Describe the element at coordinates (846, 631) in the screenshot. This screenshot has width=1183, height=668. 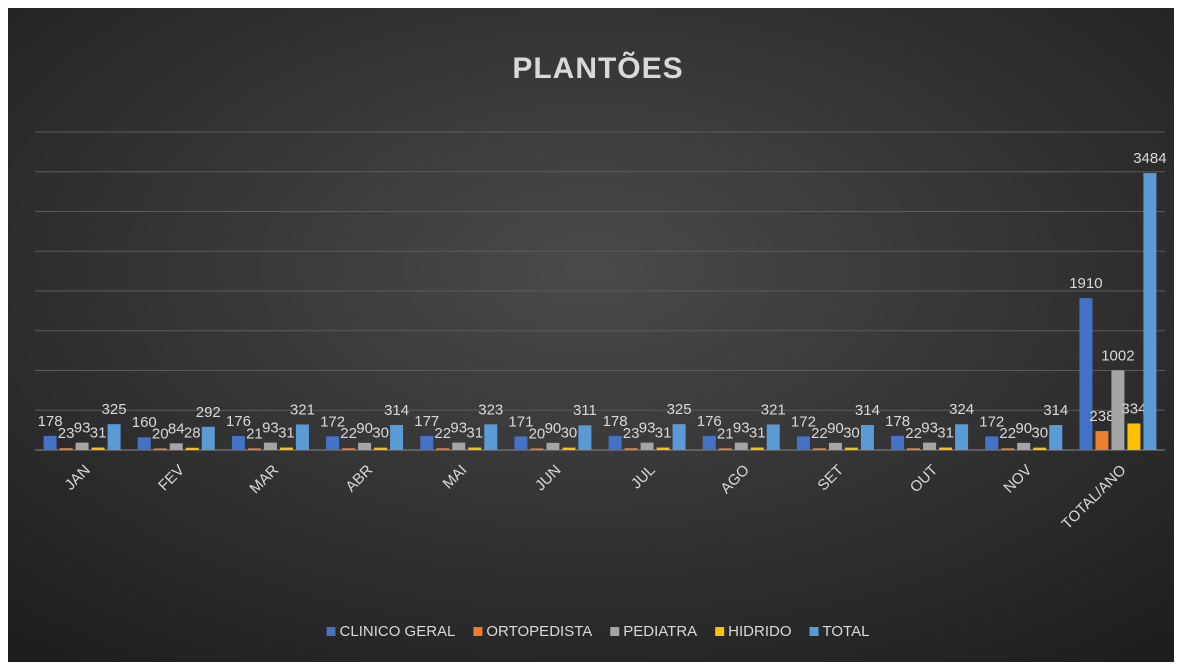
I see `legend-label: TOTAL` at that location.